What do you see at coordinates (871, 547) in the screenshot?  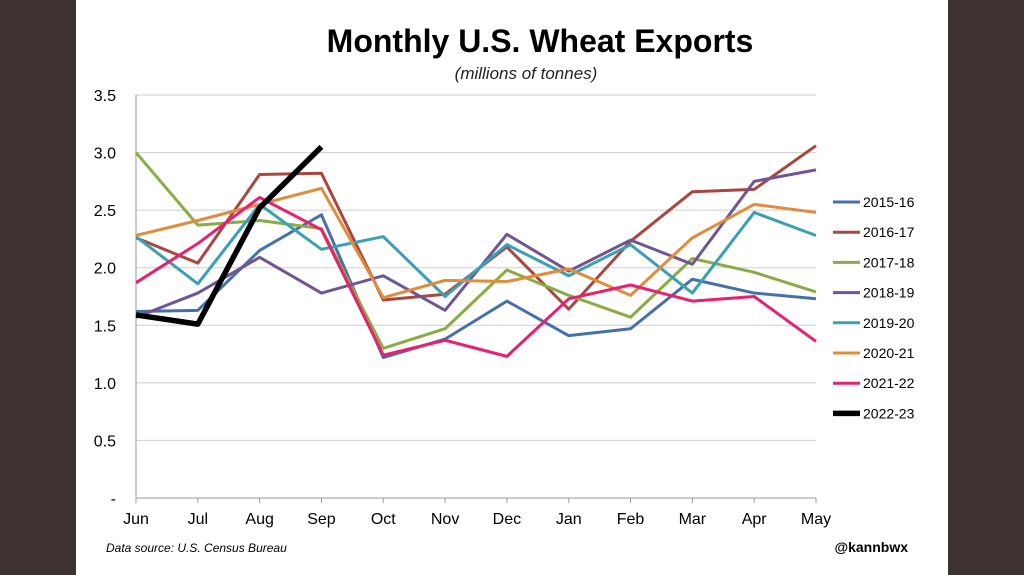 I see `author-handle: @kannbwx` at bounding box center [871, 547].